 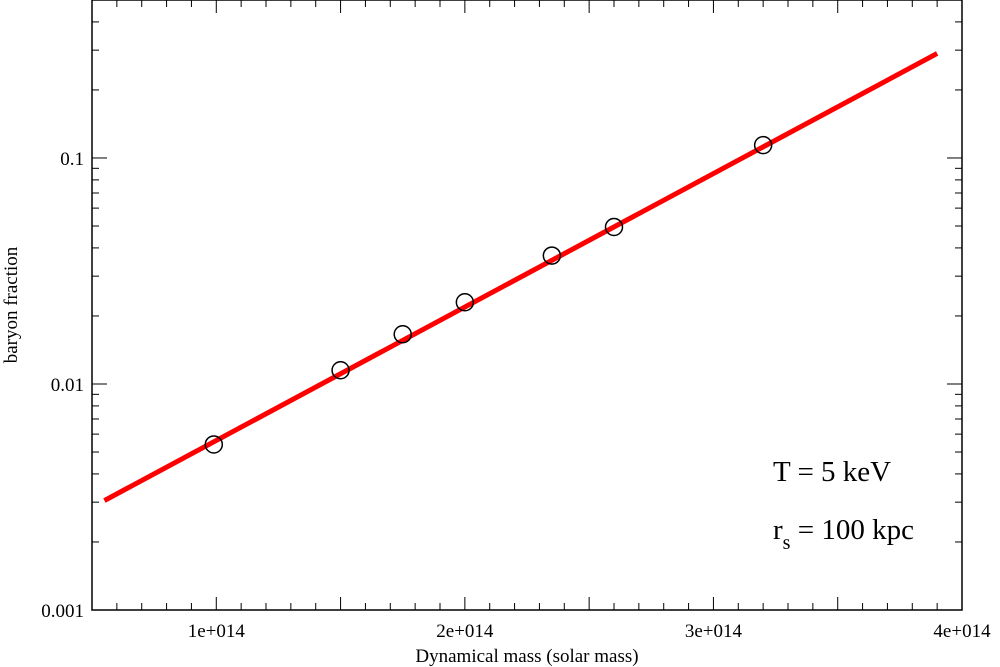 What do you see at coordinates (11, 304) in the screenshot?
I see `y-axis-title: baryon fraction` at bounding box center [11, 304].